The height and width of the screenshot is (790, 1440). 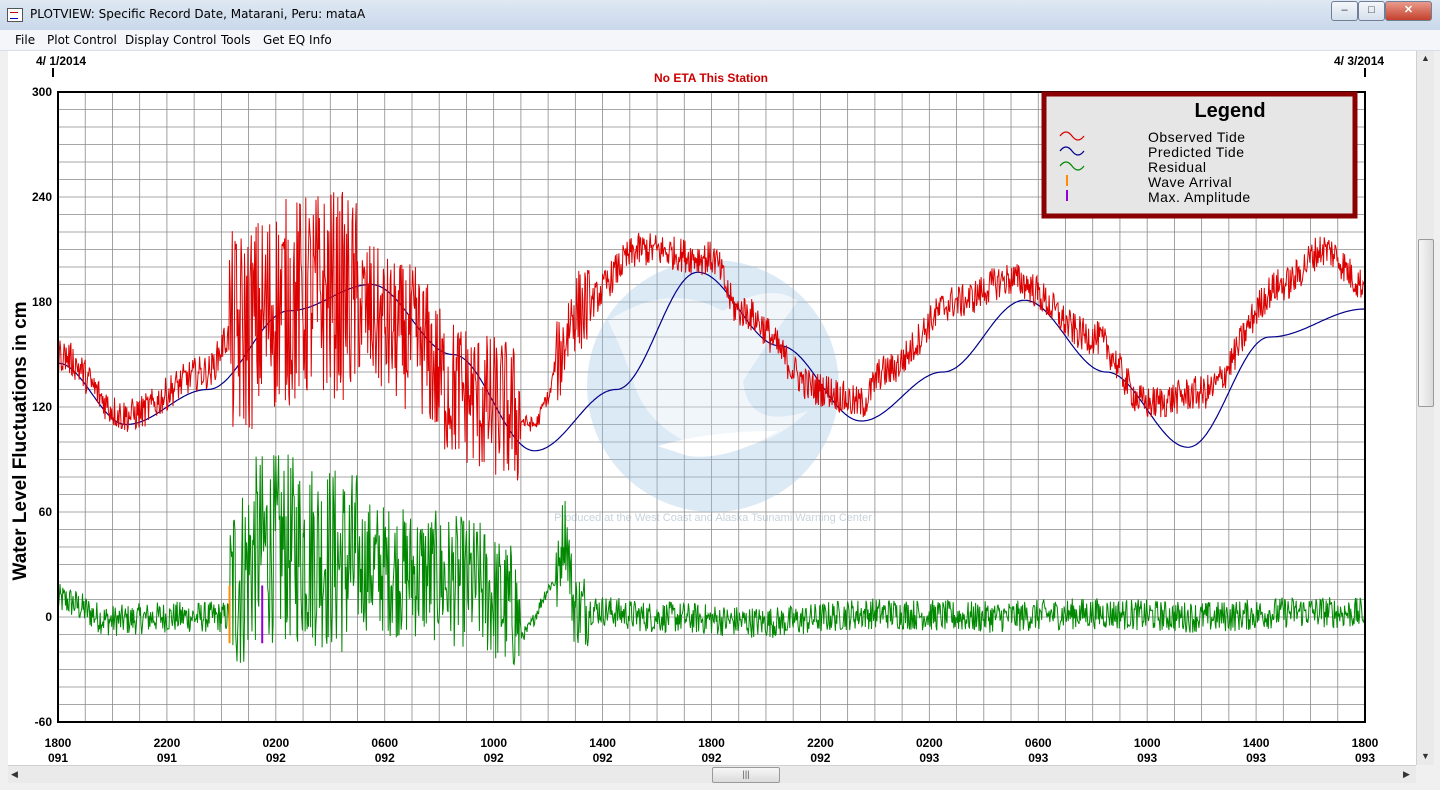 What do you see at coordinates (61, 61) in the screenshot?
I see `start-date-label: 4/ 1/2014` at bounding box center [61, 61].